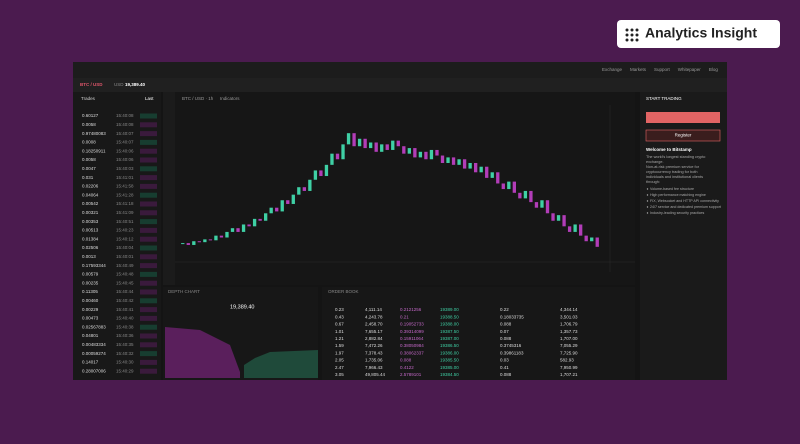 This screenshot has height=444, width=800. What do you see at coordinates (90, 212) in the screenshot?
I see `trade-amount: 0.00321` at bounding box center [90, 212].